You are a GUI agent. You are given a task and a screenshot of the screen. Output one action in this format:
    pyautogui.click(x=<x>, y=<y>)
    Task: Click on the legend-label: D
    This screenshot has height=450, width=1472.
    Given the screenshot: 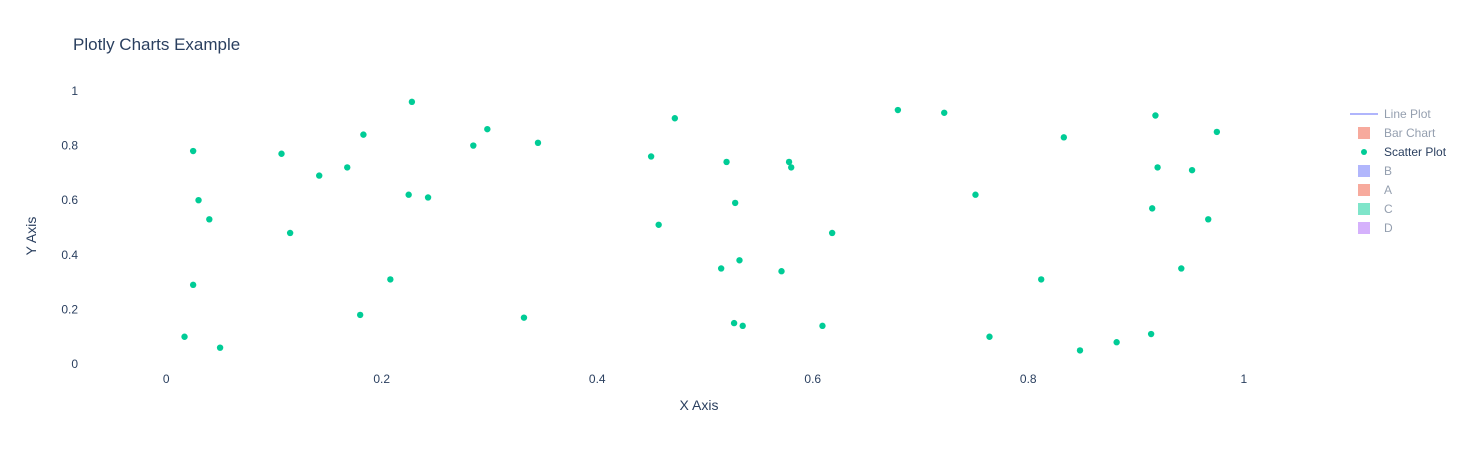 What is the action you would take?
    pyautogui.click(x=1388, y=228)
    